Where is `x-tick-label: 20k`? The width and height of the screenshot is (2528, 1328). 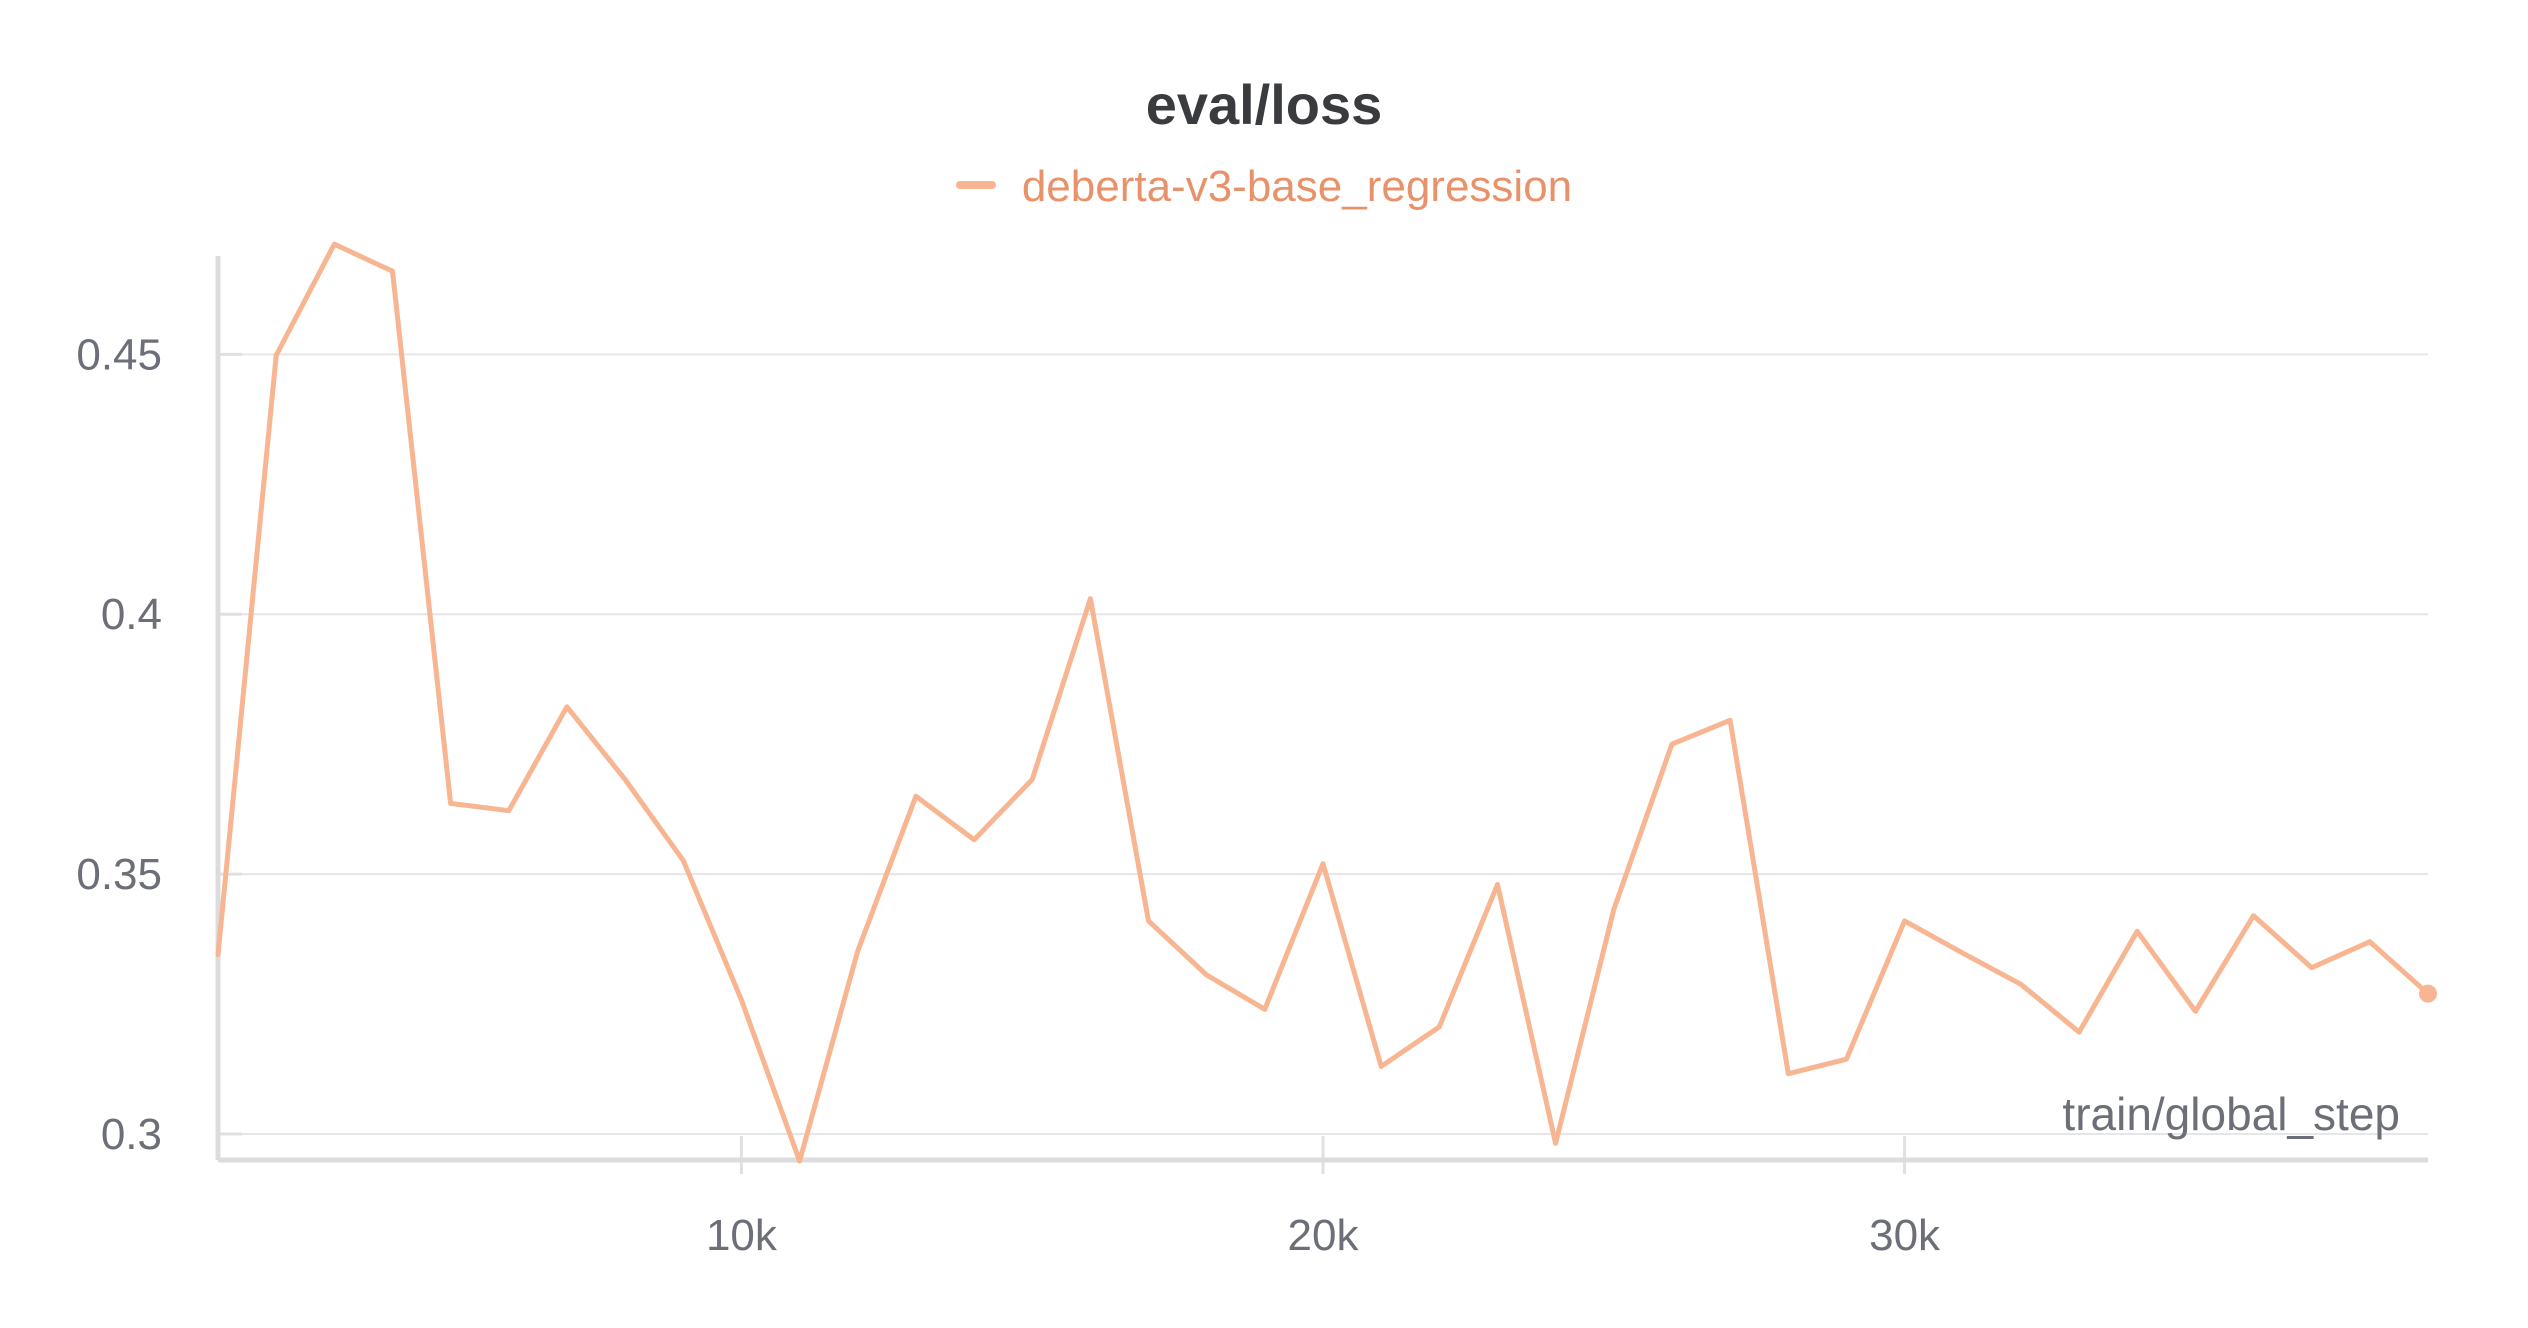 x-tick-label: 20k is located at coordinates (1324, 1235).